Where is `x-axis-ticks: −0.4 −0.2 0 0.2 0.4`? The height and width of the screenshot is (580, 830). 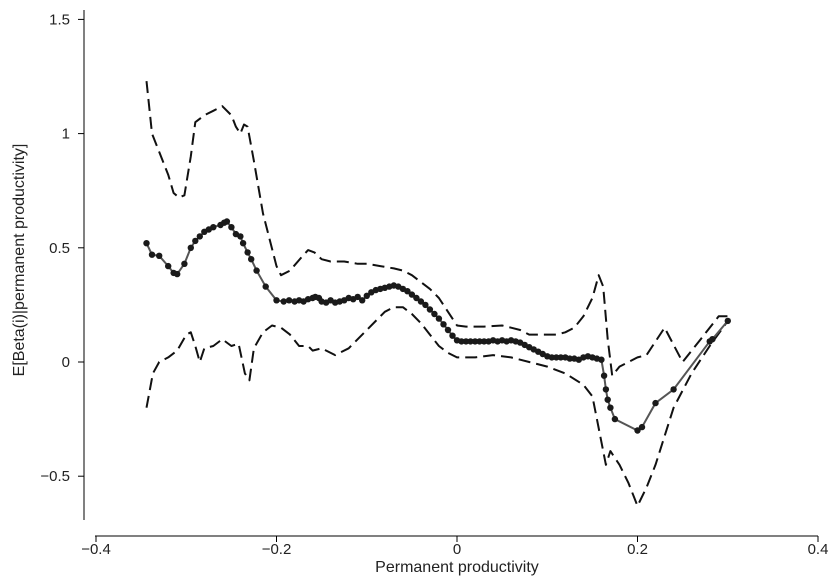
x-axis-ticks: −0.4 −0.2 0 0.2 0.4 is located at coordinates (454, 547).